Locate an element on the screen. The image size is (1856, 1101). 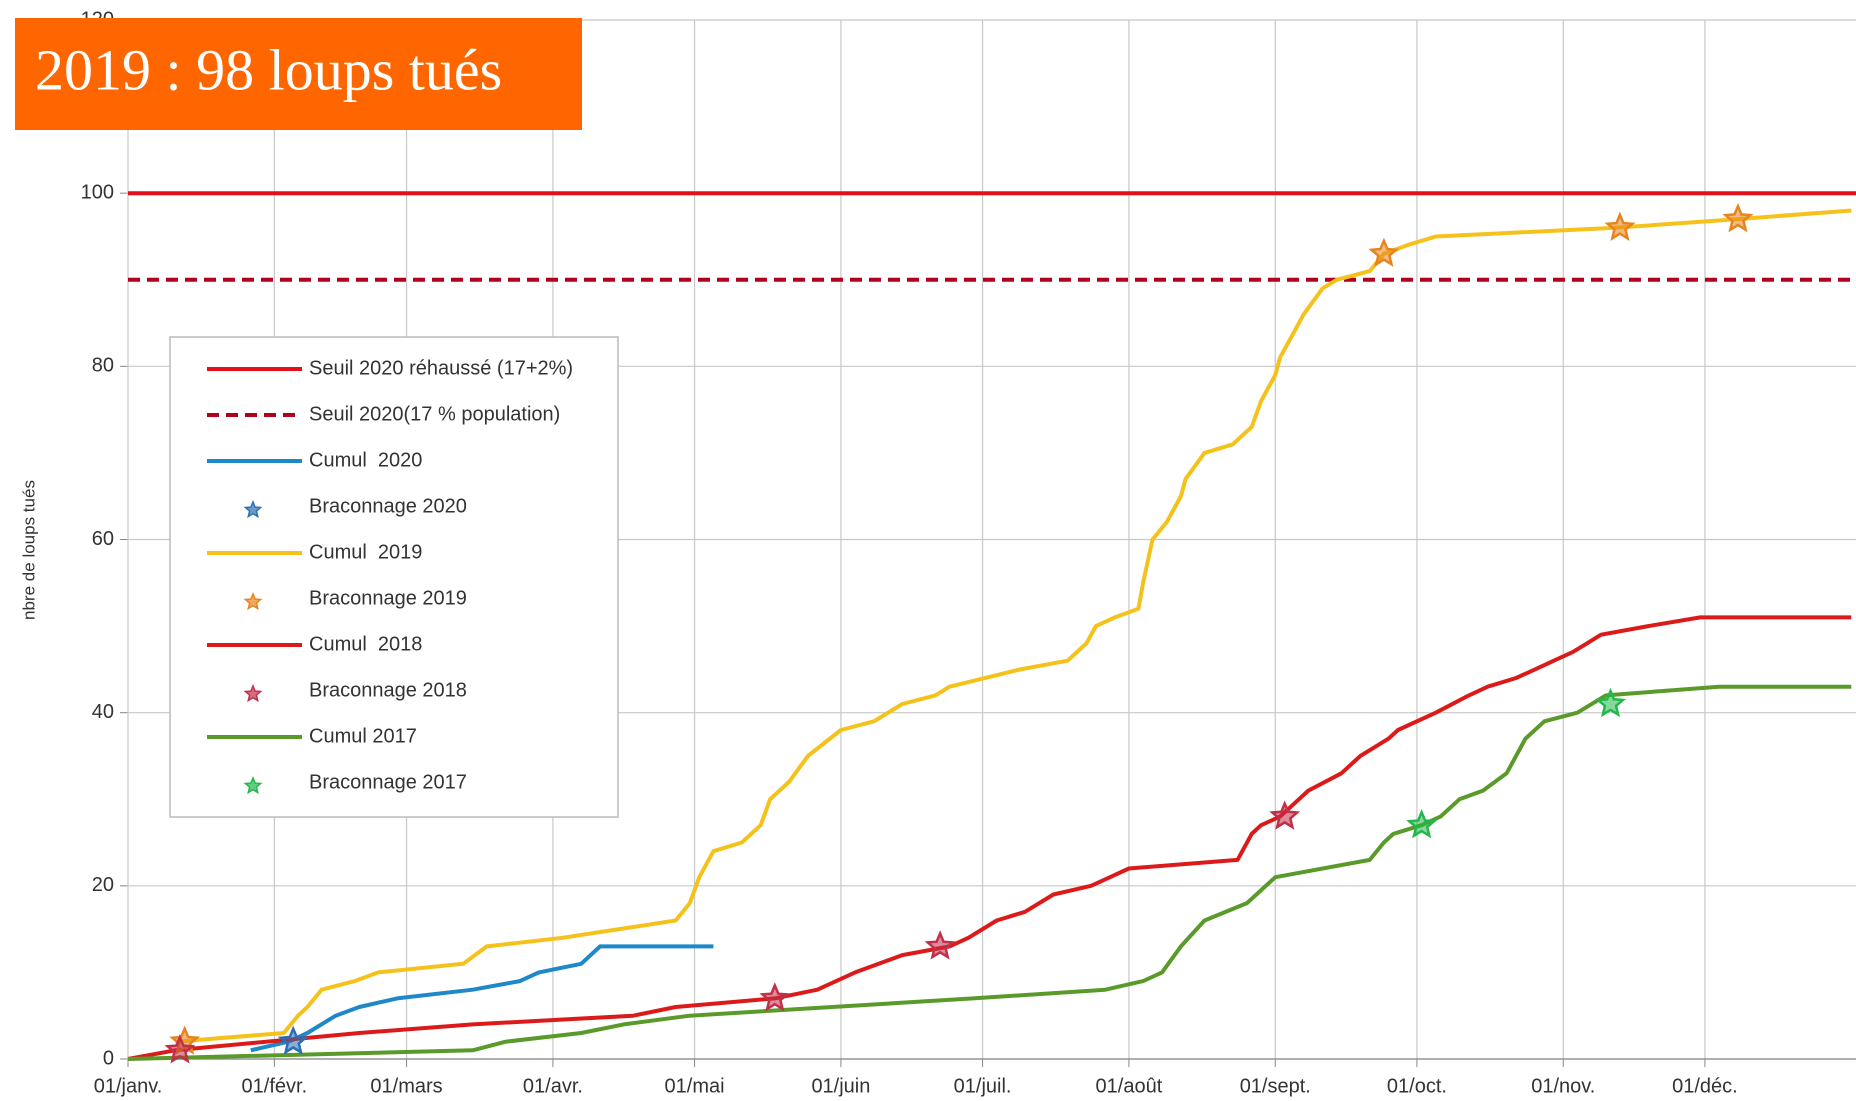
x-tick-label: 01/oct. is located at coordinates (1417, 1086).